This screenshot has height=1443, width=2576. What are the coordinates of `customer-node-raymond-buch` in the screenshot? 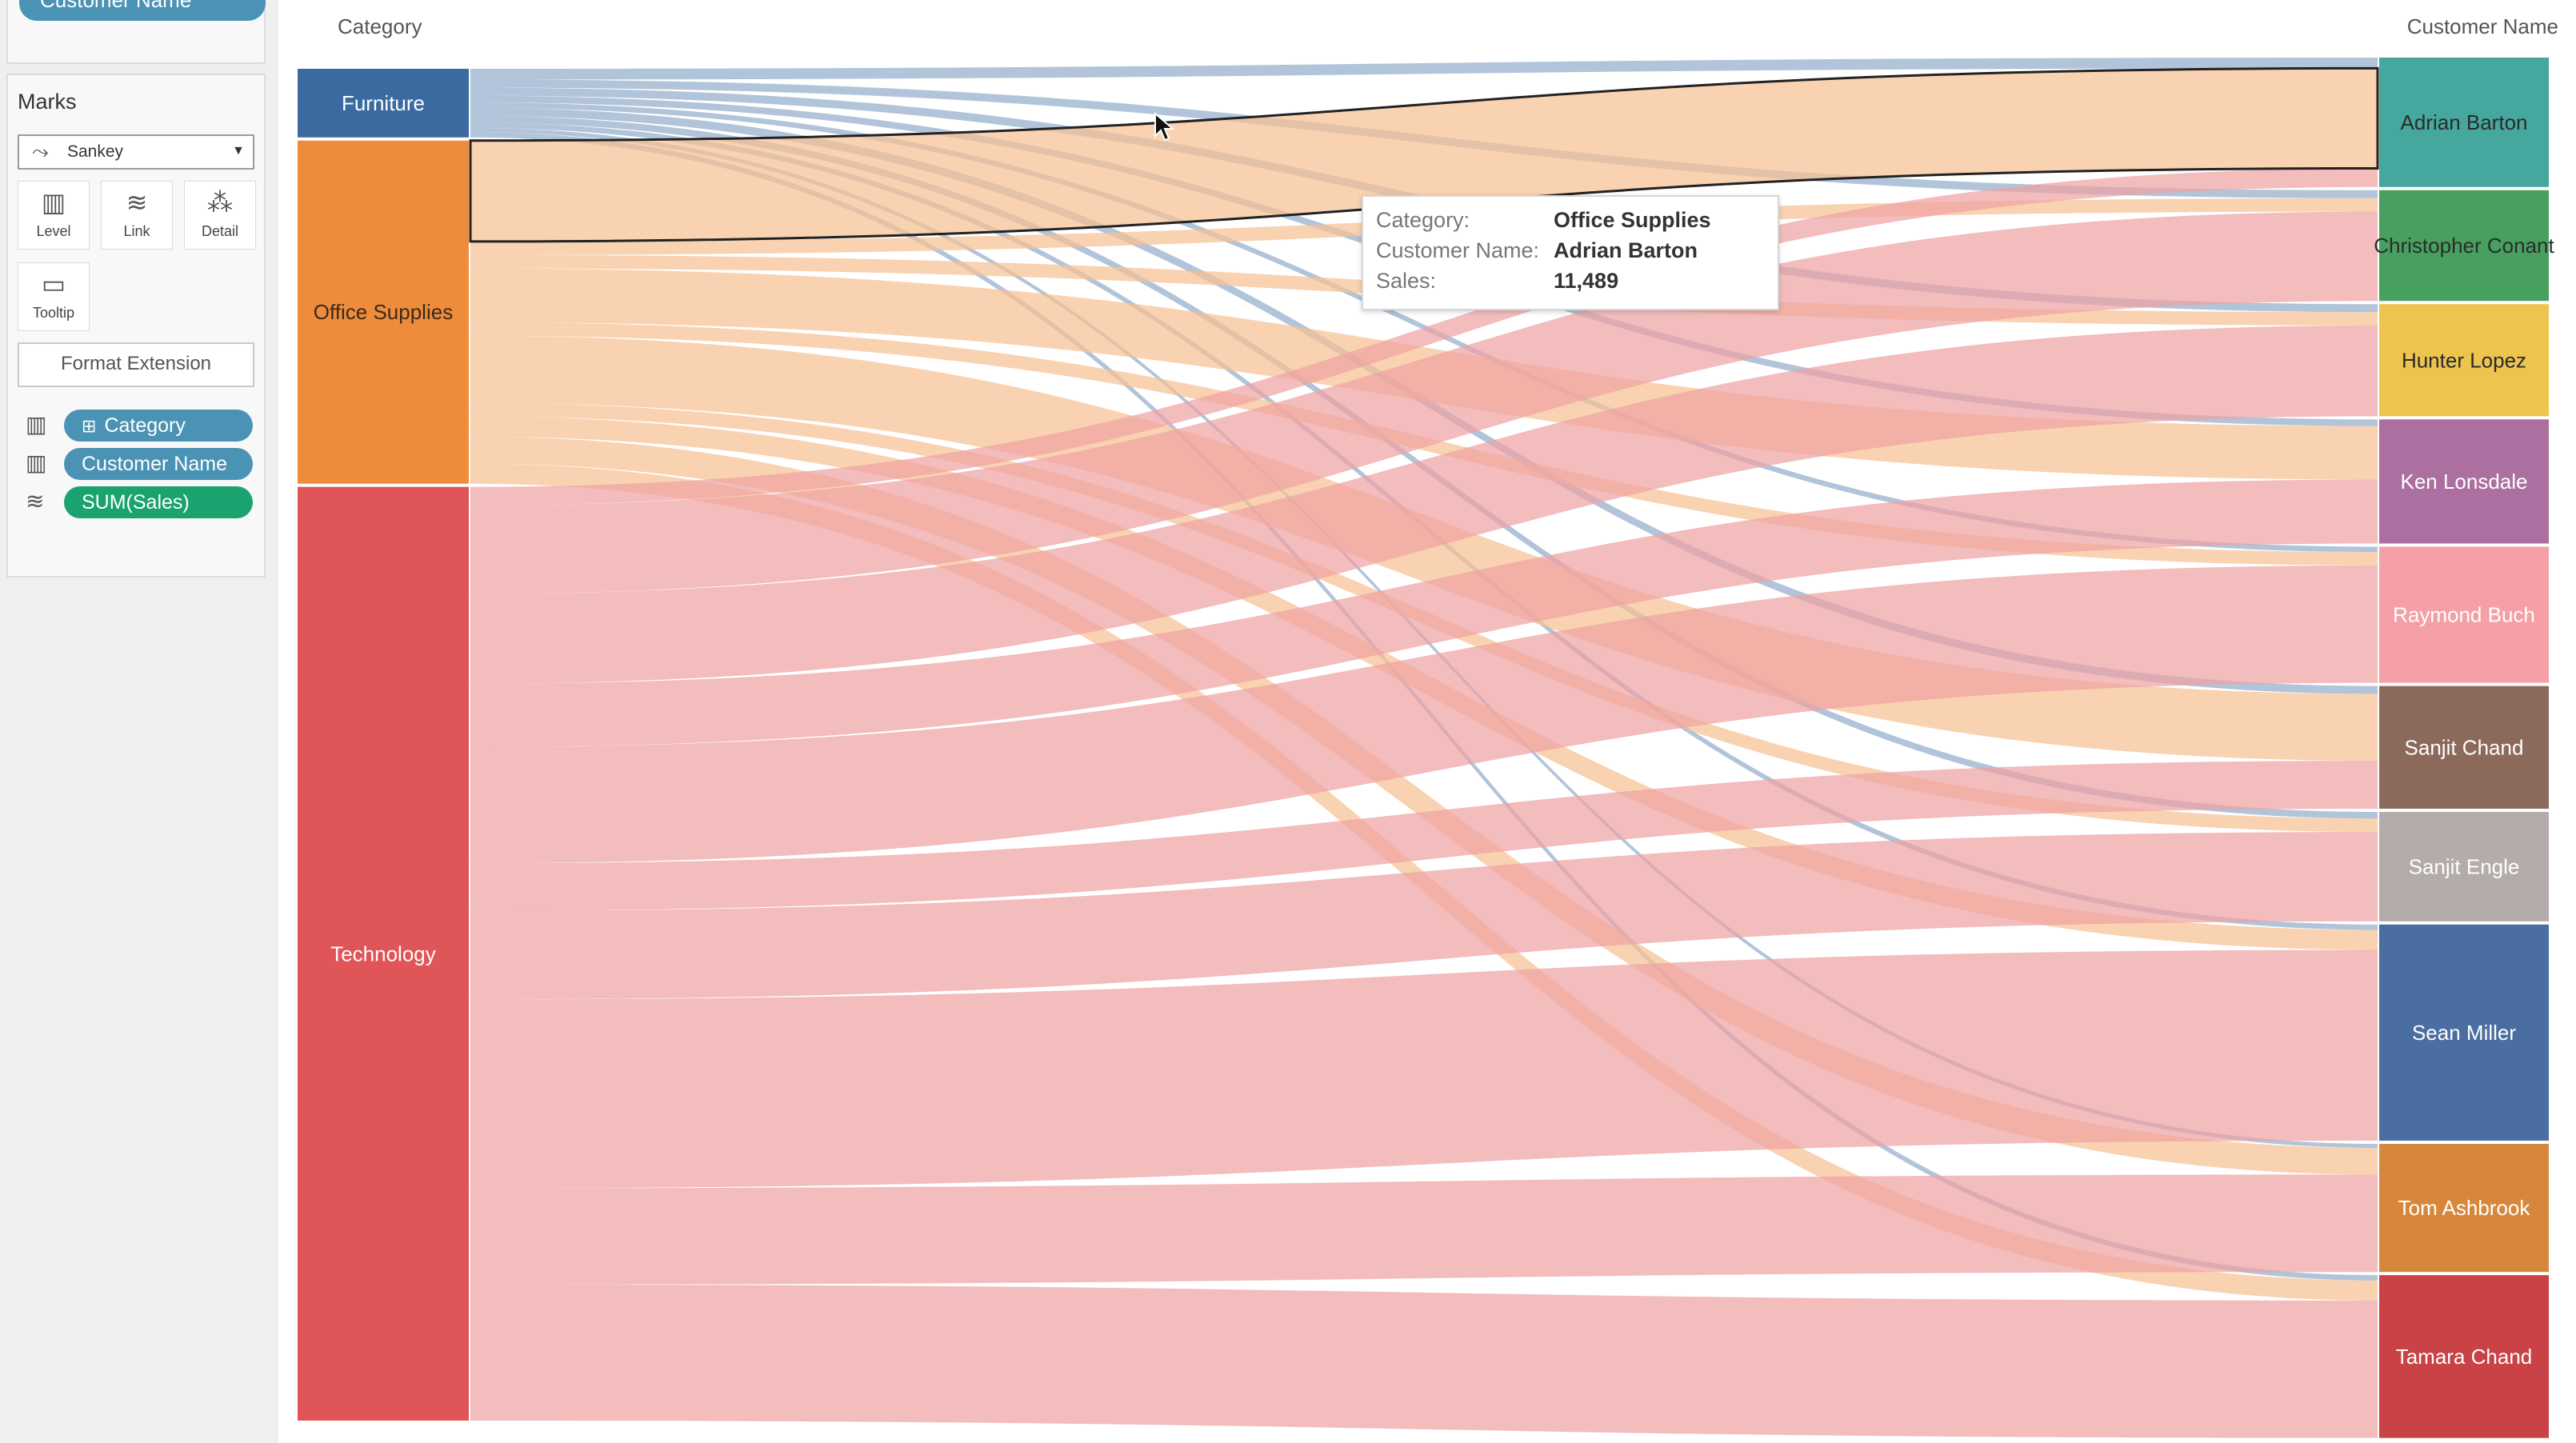 It's located at (2464, 614).